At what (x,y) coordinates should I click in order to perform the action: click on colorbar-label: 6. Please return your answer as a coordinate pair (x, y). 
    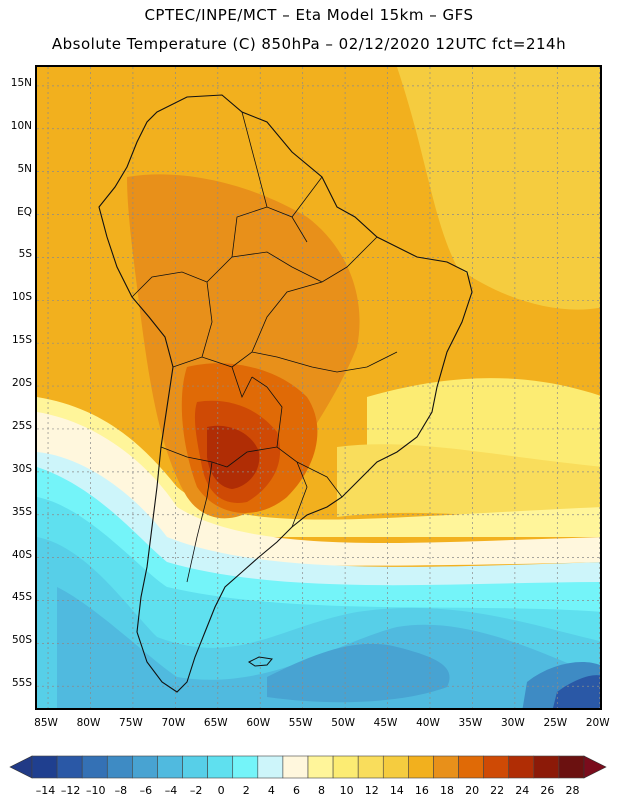
    Looking at the image, I should click on (296, 790).